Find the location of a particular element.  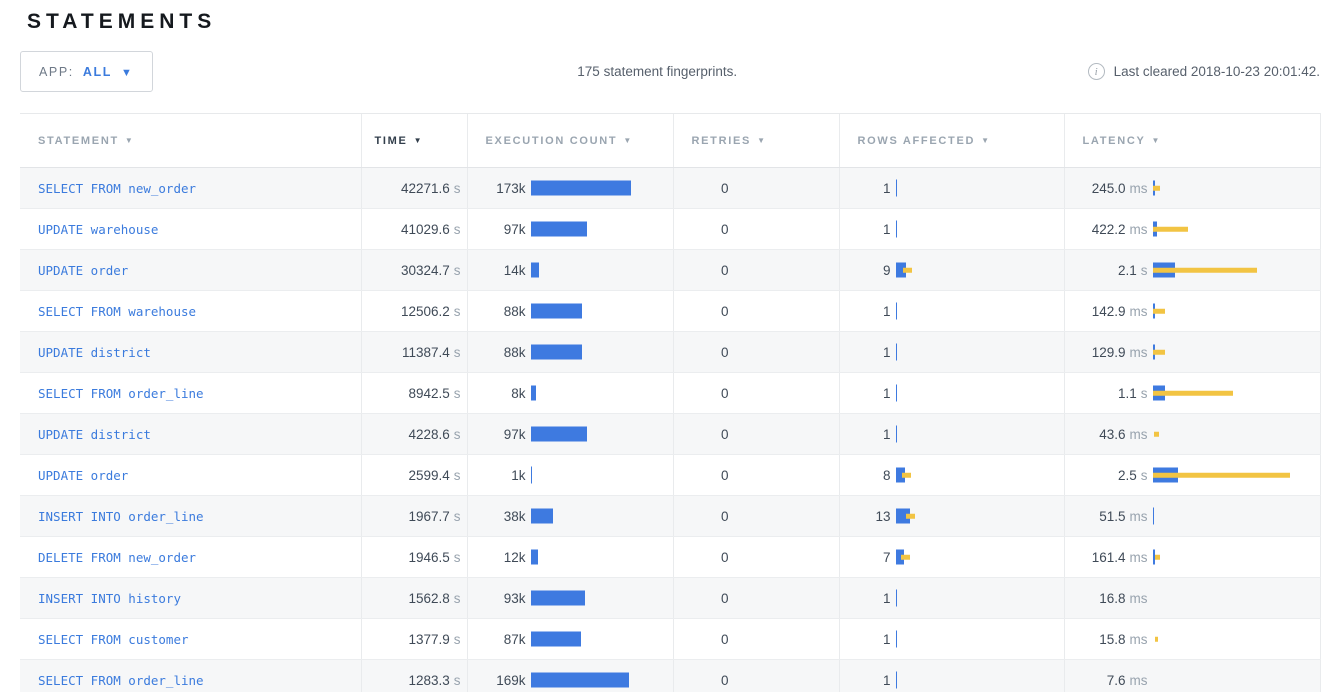

column-header-rows-affected: ROWS AFFECTED ▼ is located at coordinates (951, 140).